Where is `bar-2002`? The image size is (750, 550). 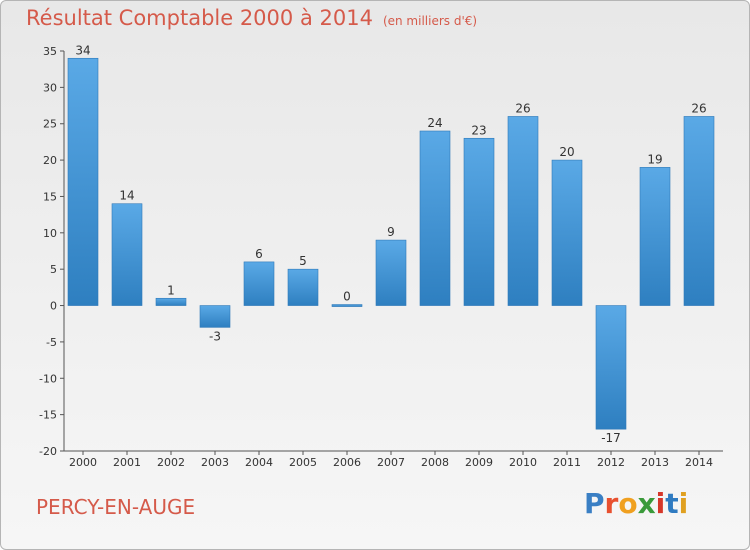
bar-2002 is located at coordinates (171, 301).